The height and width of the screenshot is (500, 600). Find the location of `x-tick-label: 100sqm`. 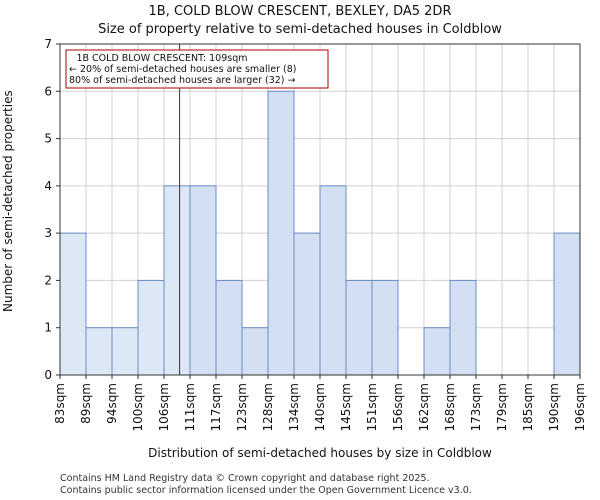

x-tick-label: 100sqm is located at coordinates (138, 407).